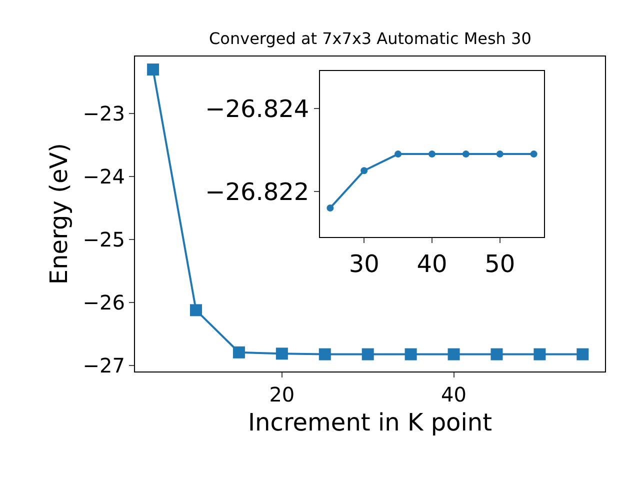 The height and width of the screenshot is (480, 640). What do you see at coordinates (103, 240) in the screenshot?
I see `y-tick-label: −25` at bounding box center [103, 240].